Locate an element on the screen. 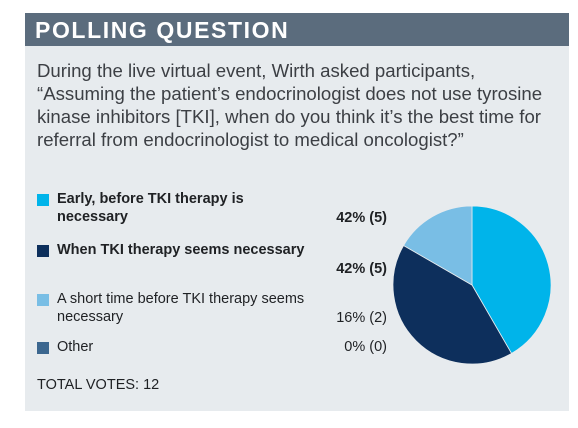  pie-slice-short-time is located at coordinates (438, 245).